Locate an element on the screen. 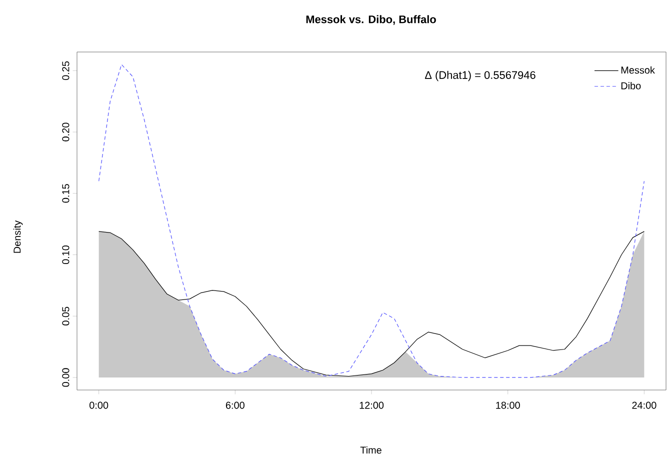  x-tick-label: 12:00 is located at coordinates (372, 405).